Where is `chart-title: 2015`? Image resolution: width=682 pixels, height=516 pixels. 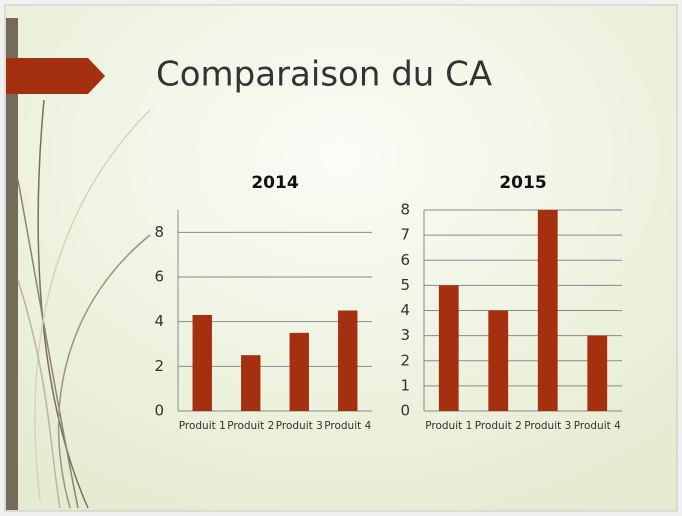
chart-title: 2015 is located at coordinates (522, 183).